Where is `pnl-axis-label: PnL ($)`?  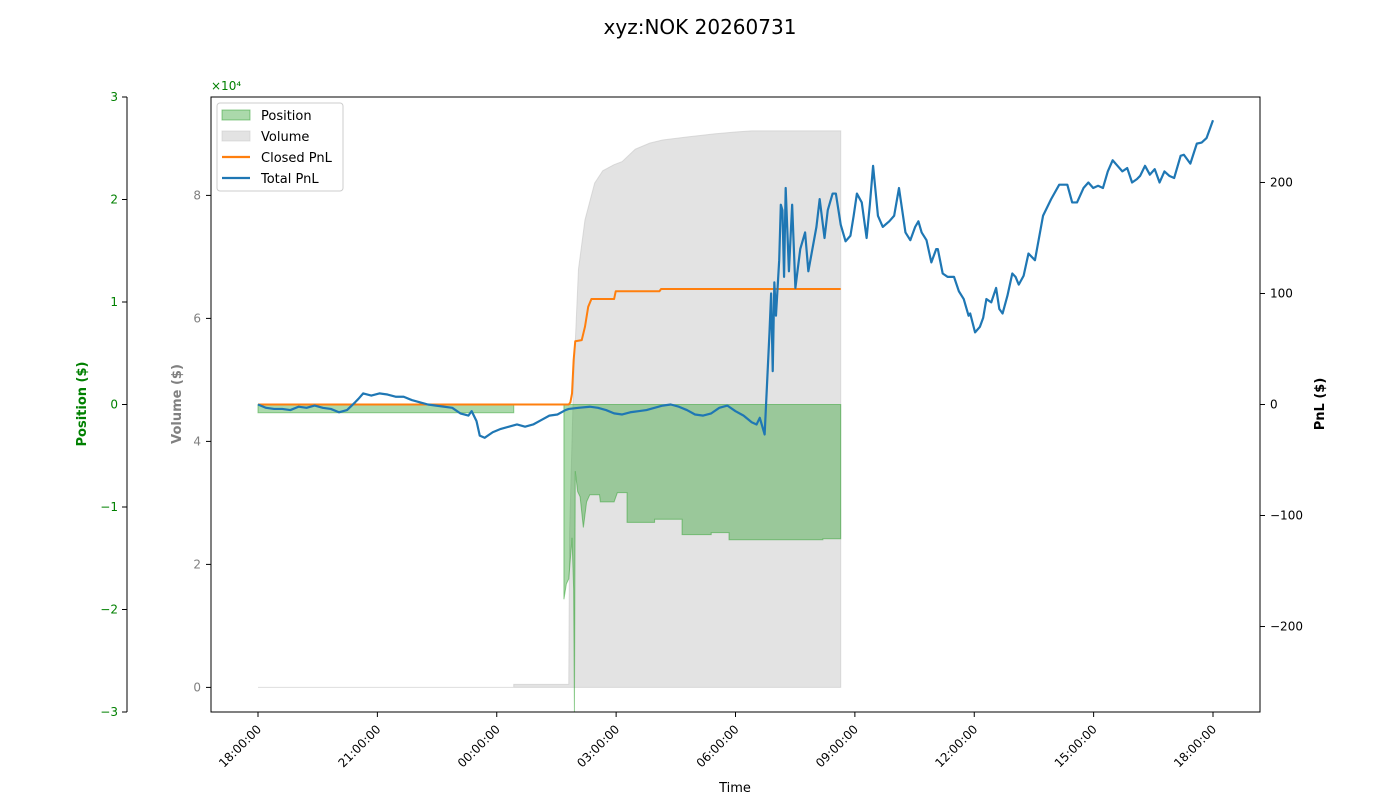
pnl-axis-label: PnL ($) is located at coordinates (1320, 404).